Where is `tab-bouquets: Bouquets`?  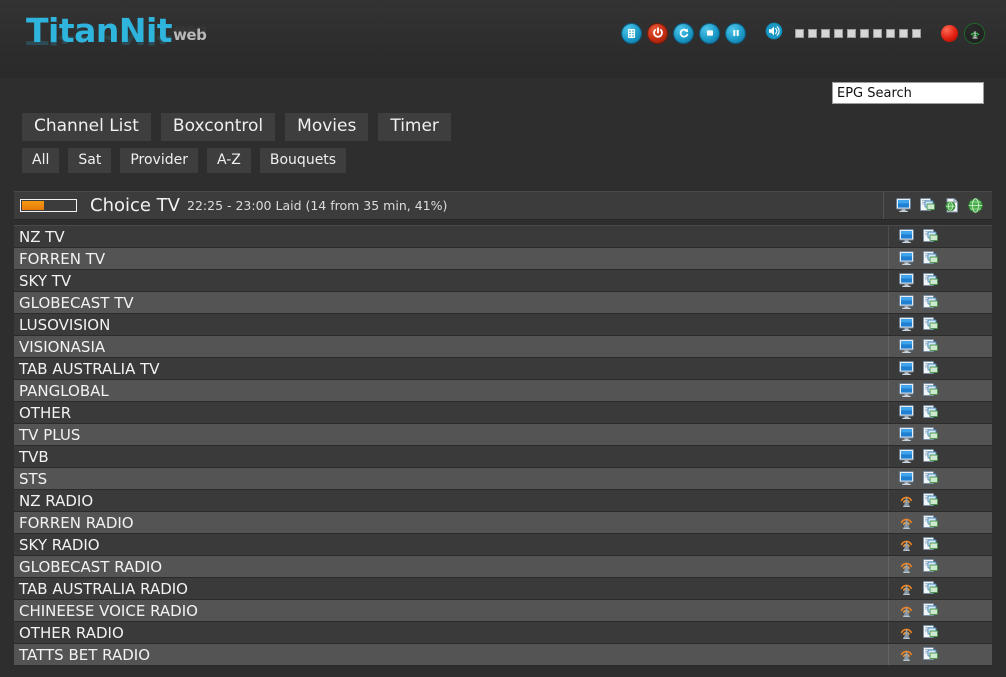 tab-bouquets: Bouquets is located at coordinates (303, 160).